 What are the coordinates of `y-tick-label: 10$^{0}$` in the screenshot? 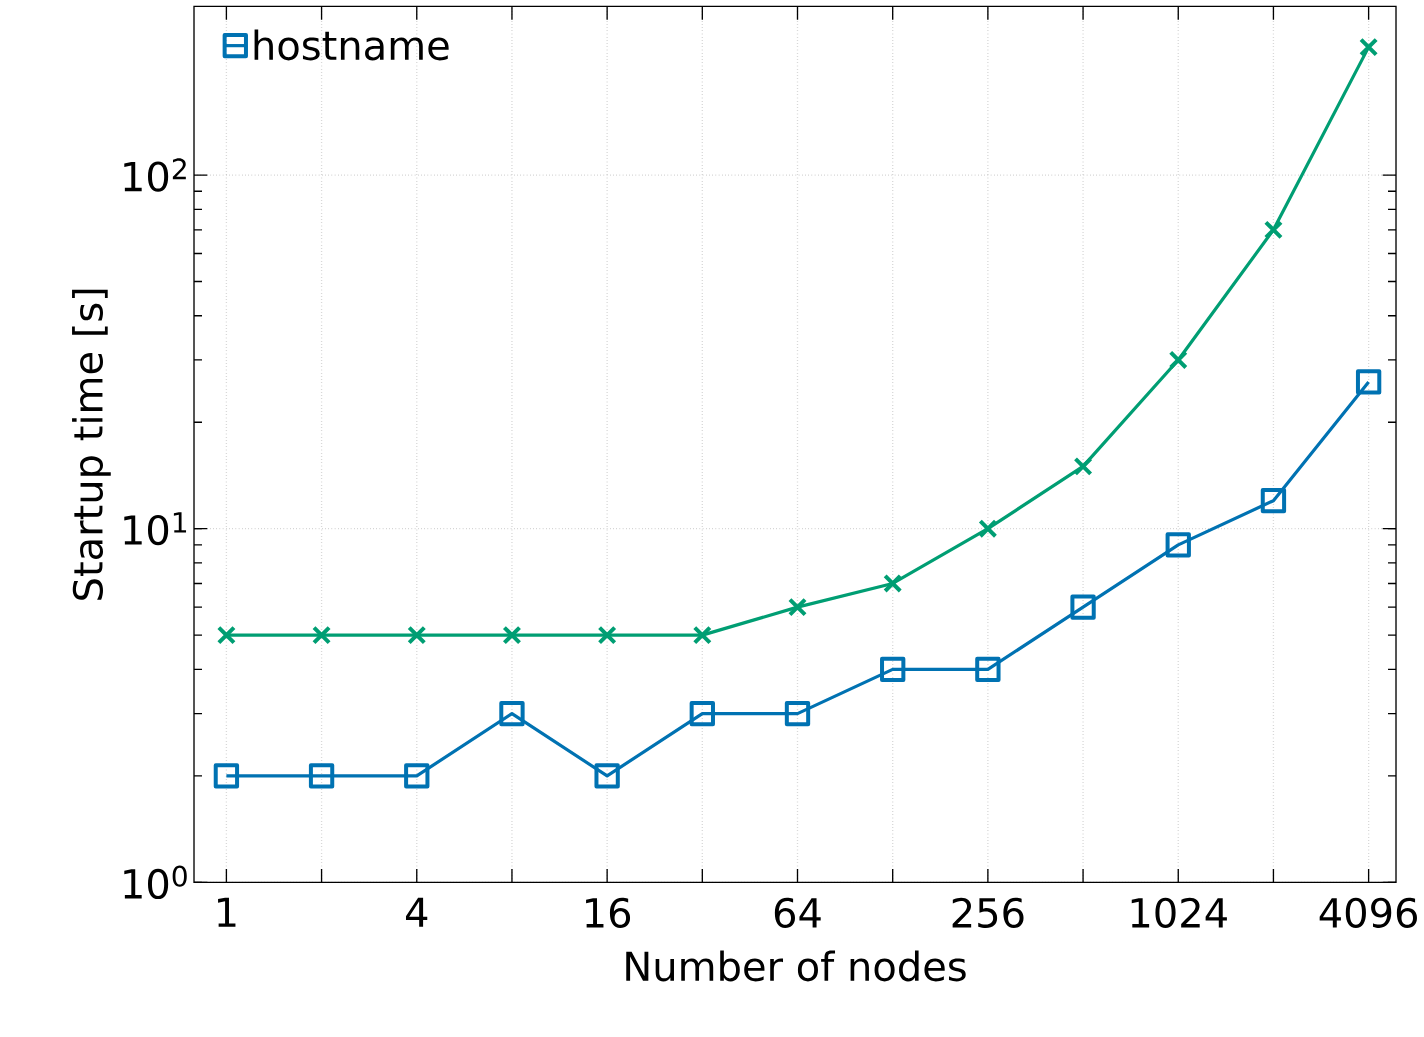 It's located at (155, 882).